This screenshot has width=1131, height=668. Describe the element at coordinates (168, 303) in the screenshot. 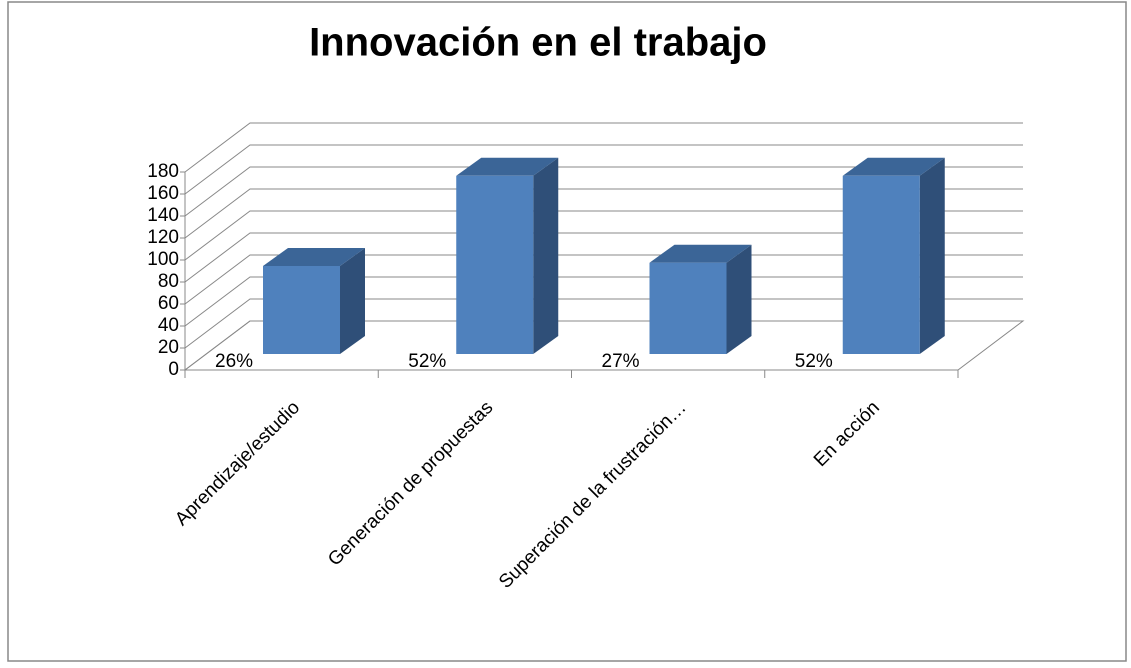

I see `y-tick-label: 60` at that location.